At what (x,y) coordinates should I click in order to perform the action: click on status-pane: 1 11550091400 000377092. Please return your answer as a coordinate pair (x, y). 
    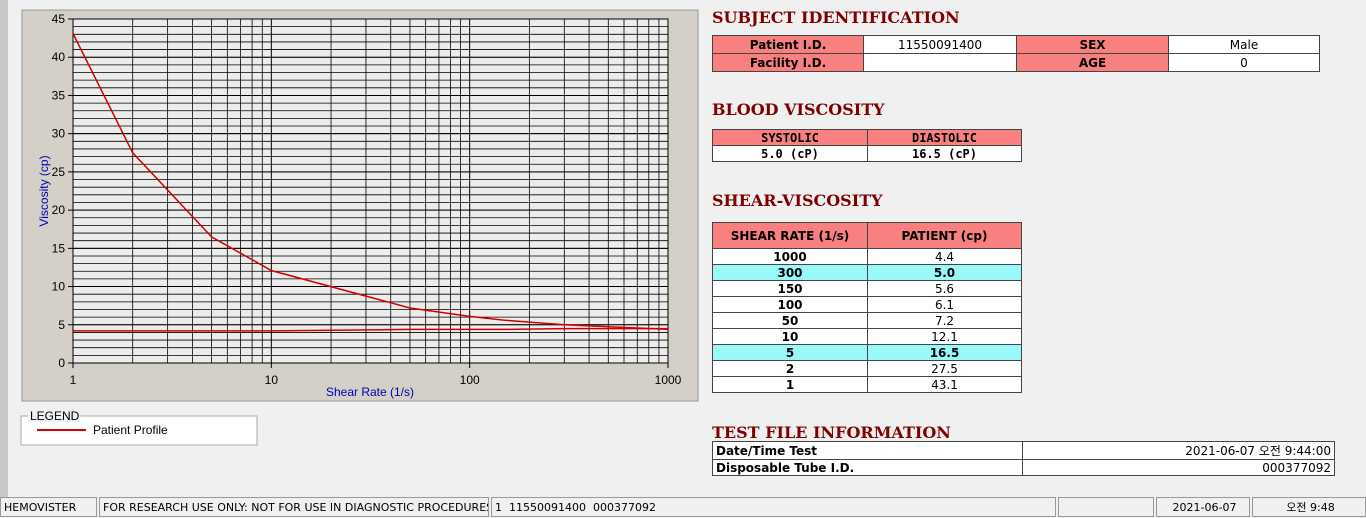
    Looking at the image, I should click on (773, 507).